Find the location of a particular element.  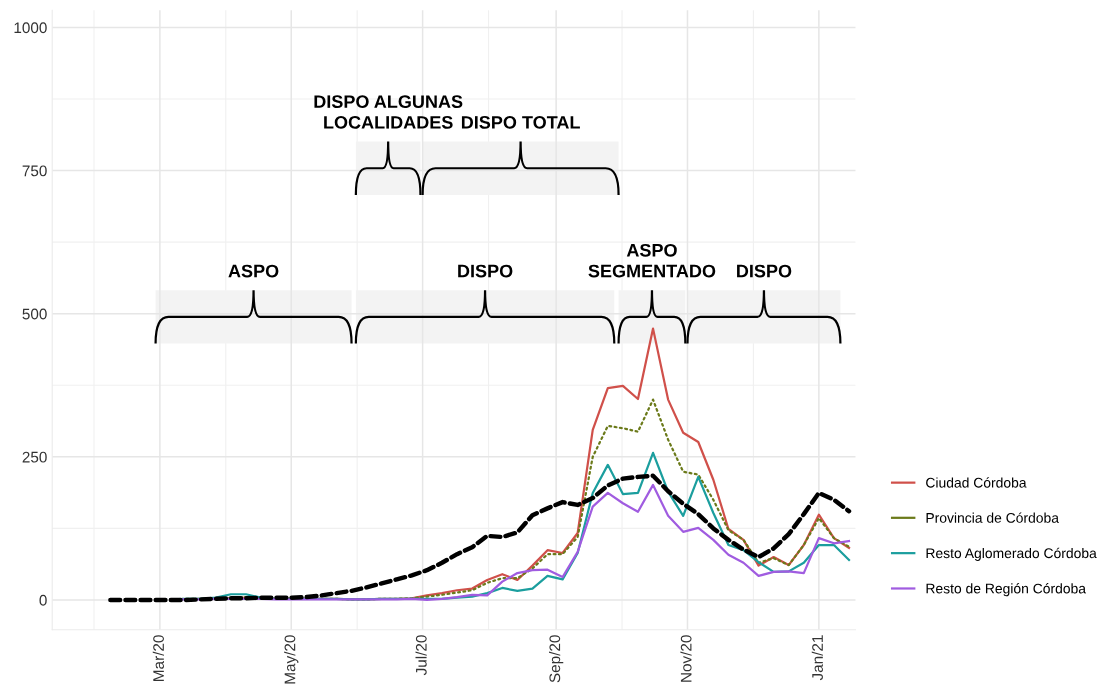

x-tick-label: Sep/20 is located at coordinates (556, 659).